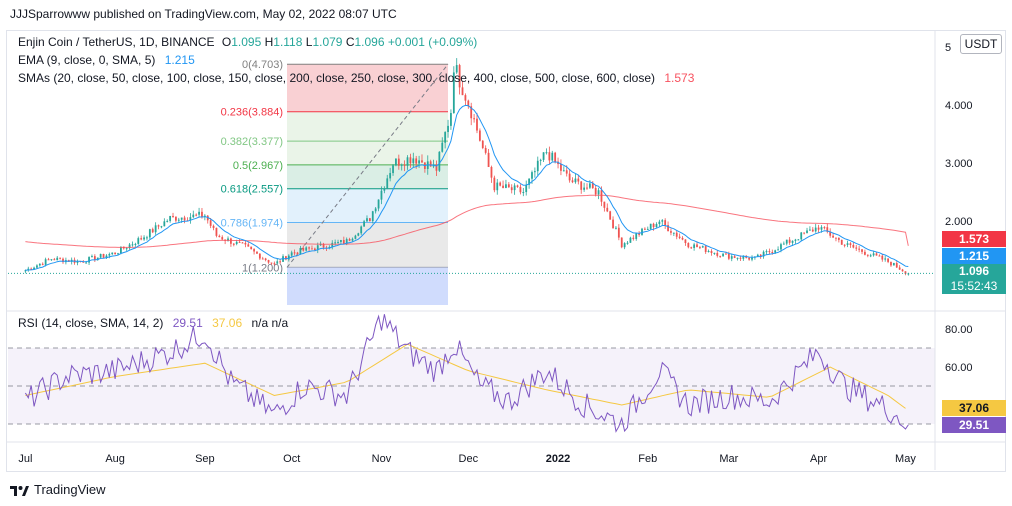 The height and width of the screenshot is (506, 1012). I want to click on rsi-sma-badge: 37.06, so click(974, 408).